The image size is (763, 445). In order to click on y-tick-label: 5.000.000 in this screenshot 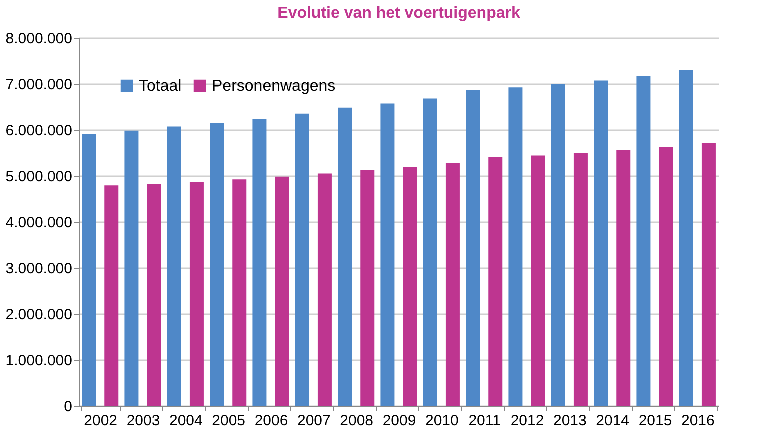, I will do `click(39, 177)`.